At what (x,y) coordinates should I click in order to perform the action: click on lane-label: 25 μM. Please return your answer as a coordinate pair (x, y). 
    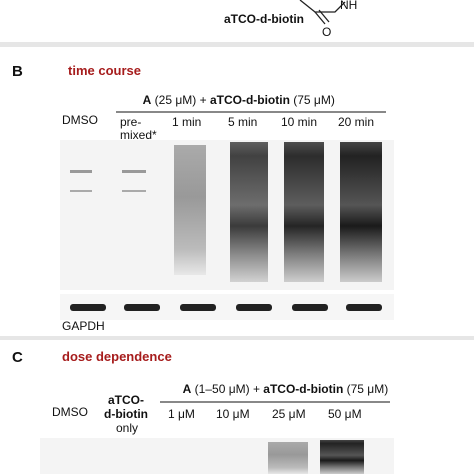
    Looking at the image, I should click on (289, 414).